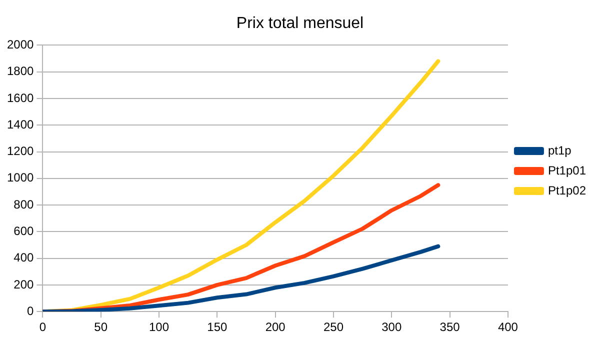  Describe the element at coordinates (24, 257) in the screenshot. I see `y-tick-label: 400` at that location.